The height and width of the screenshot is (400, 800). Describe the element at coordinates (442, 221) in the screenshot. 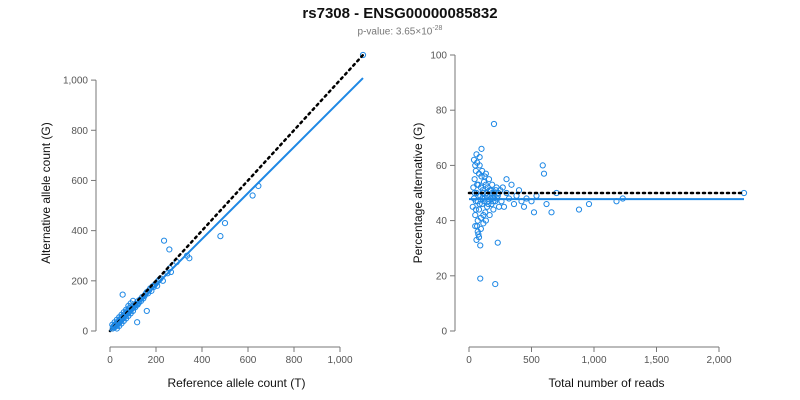

I see `y-tick-label: 40` at that location.